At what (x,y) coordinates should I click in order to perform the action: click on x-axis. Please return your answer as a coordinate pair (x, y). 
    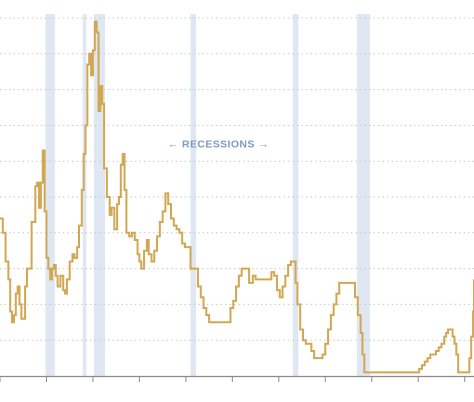
    Looking at the image, I should click on (237, 378).